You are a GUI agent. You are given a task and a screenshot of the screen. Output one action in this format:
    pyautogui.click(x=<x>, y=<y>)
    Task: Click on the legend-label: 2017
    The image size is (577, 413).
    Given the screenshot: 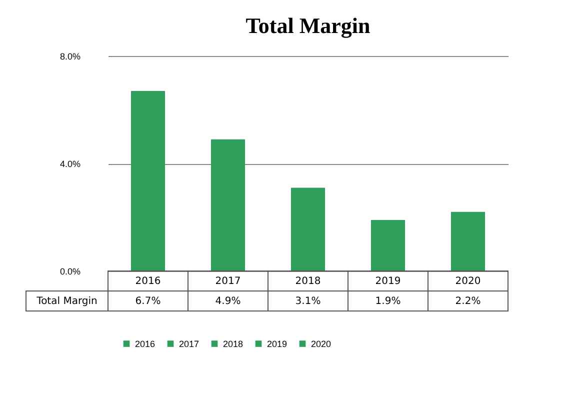 What is the action you would take?
    pyautogui.click(x=189, y=343)
    